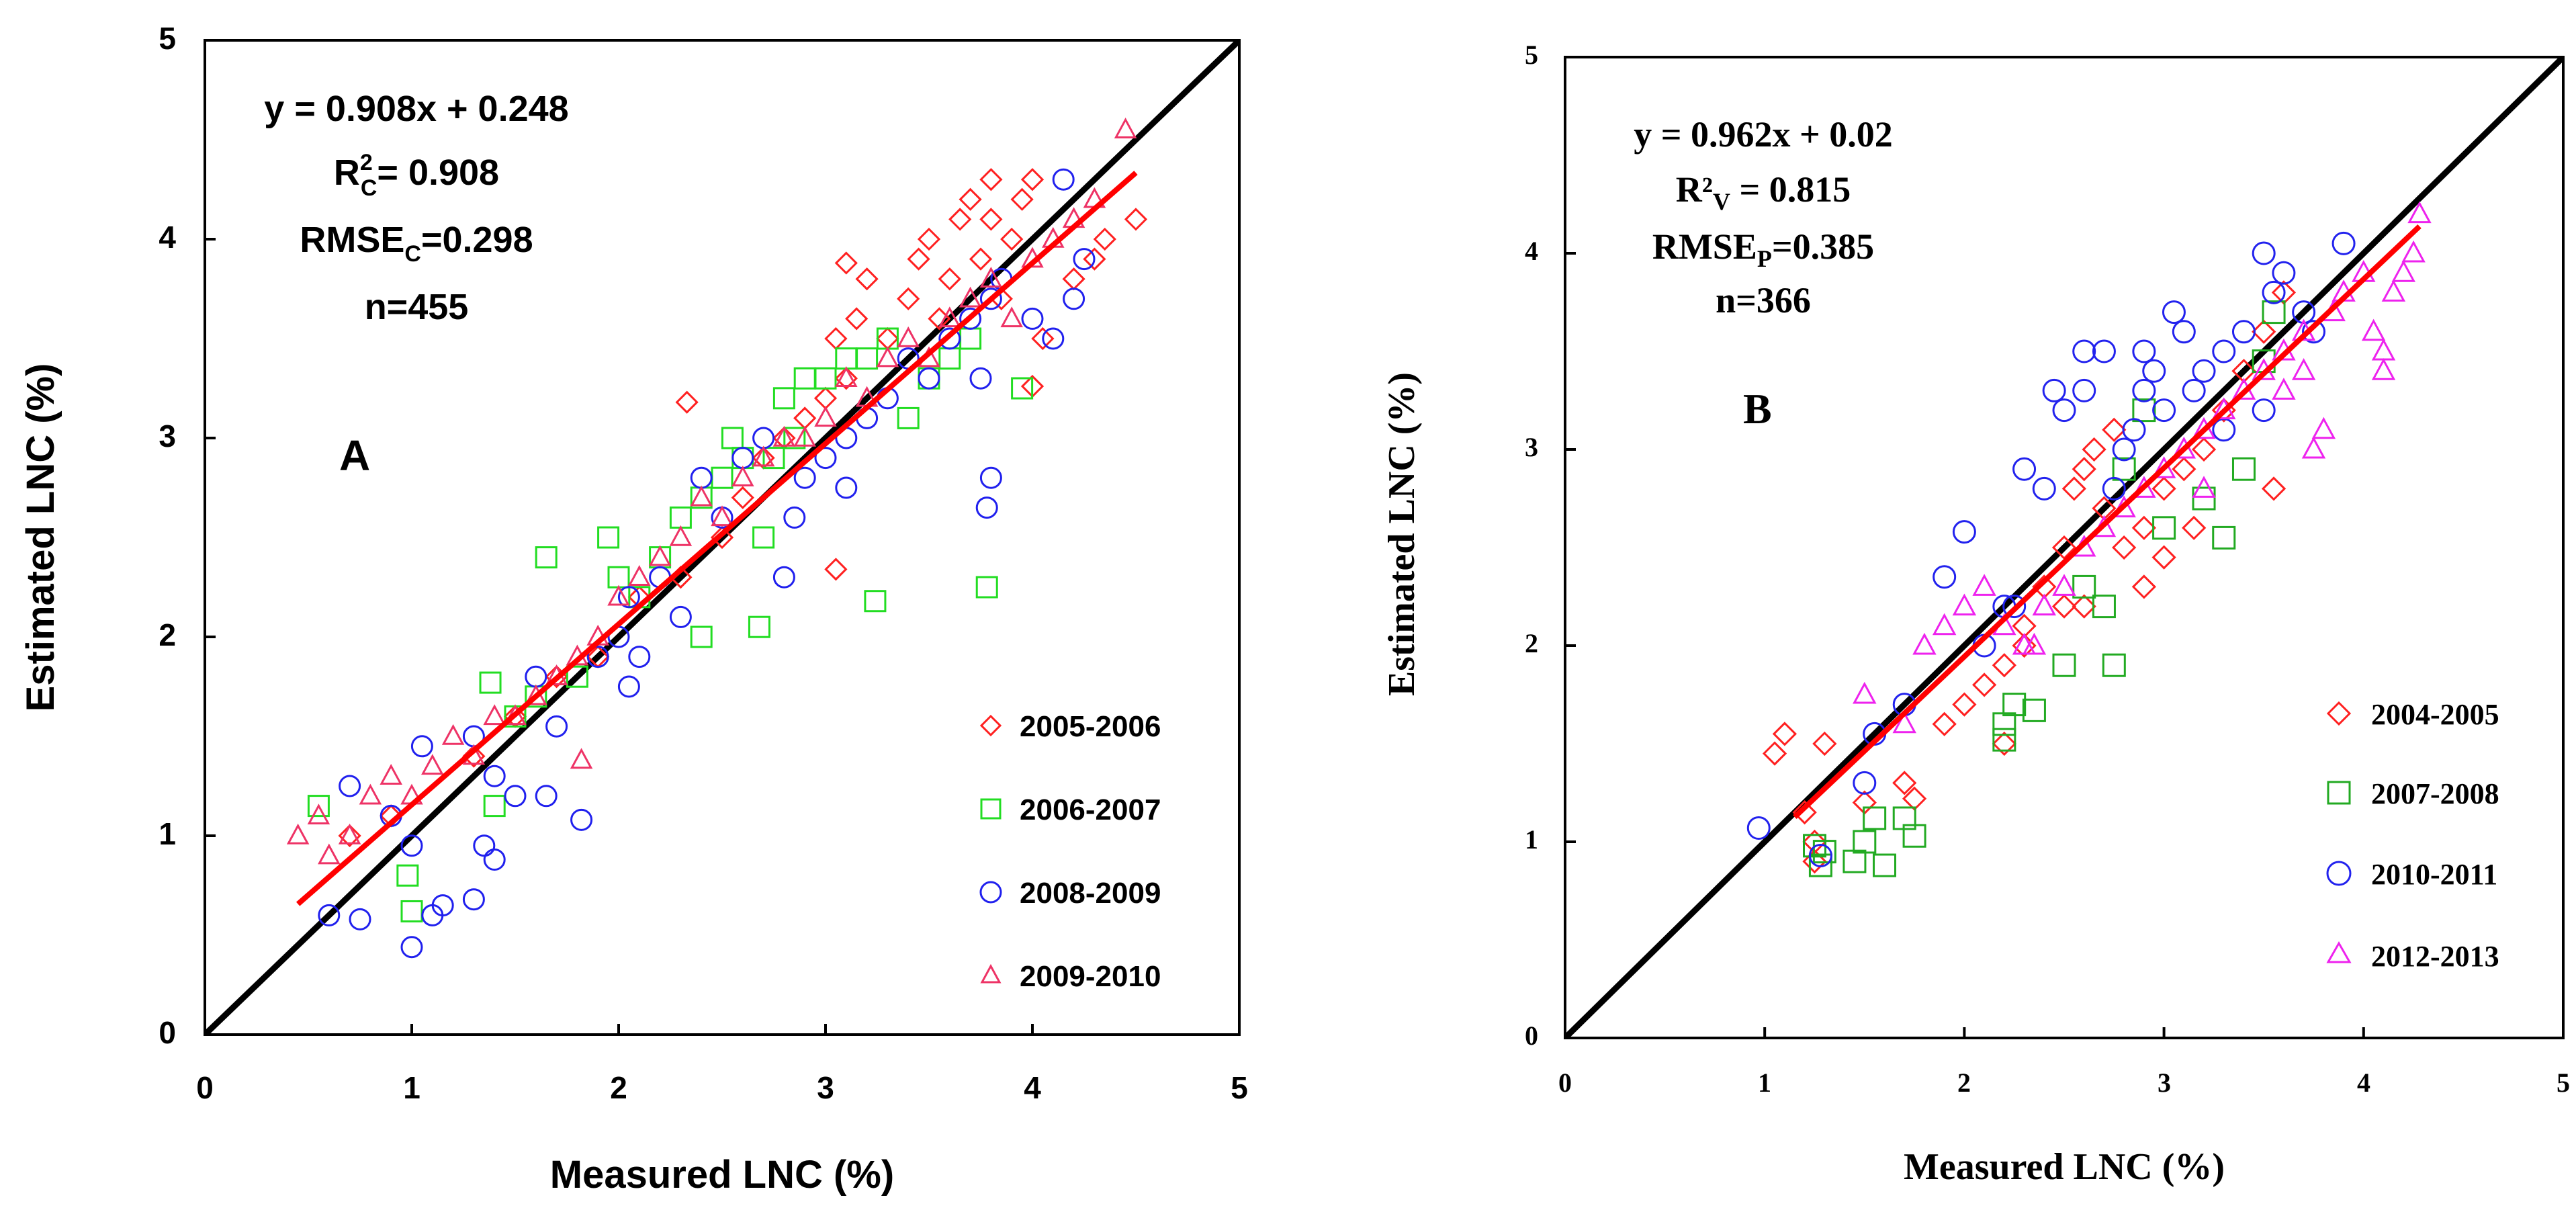 The height and width of the screenshot is (1216, 2576). I want to click on chart-b-legend-marker-2012-2013, so click(2339, 952).